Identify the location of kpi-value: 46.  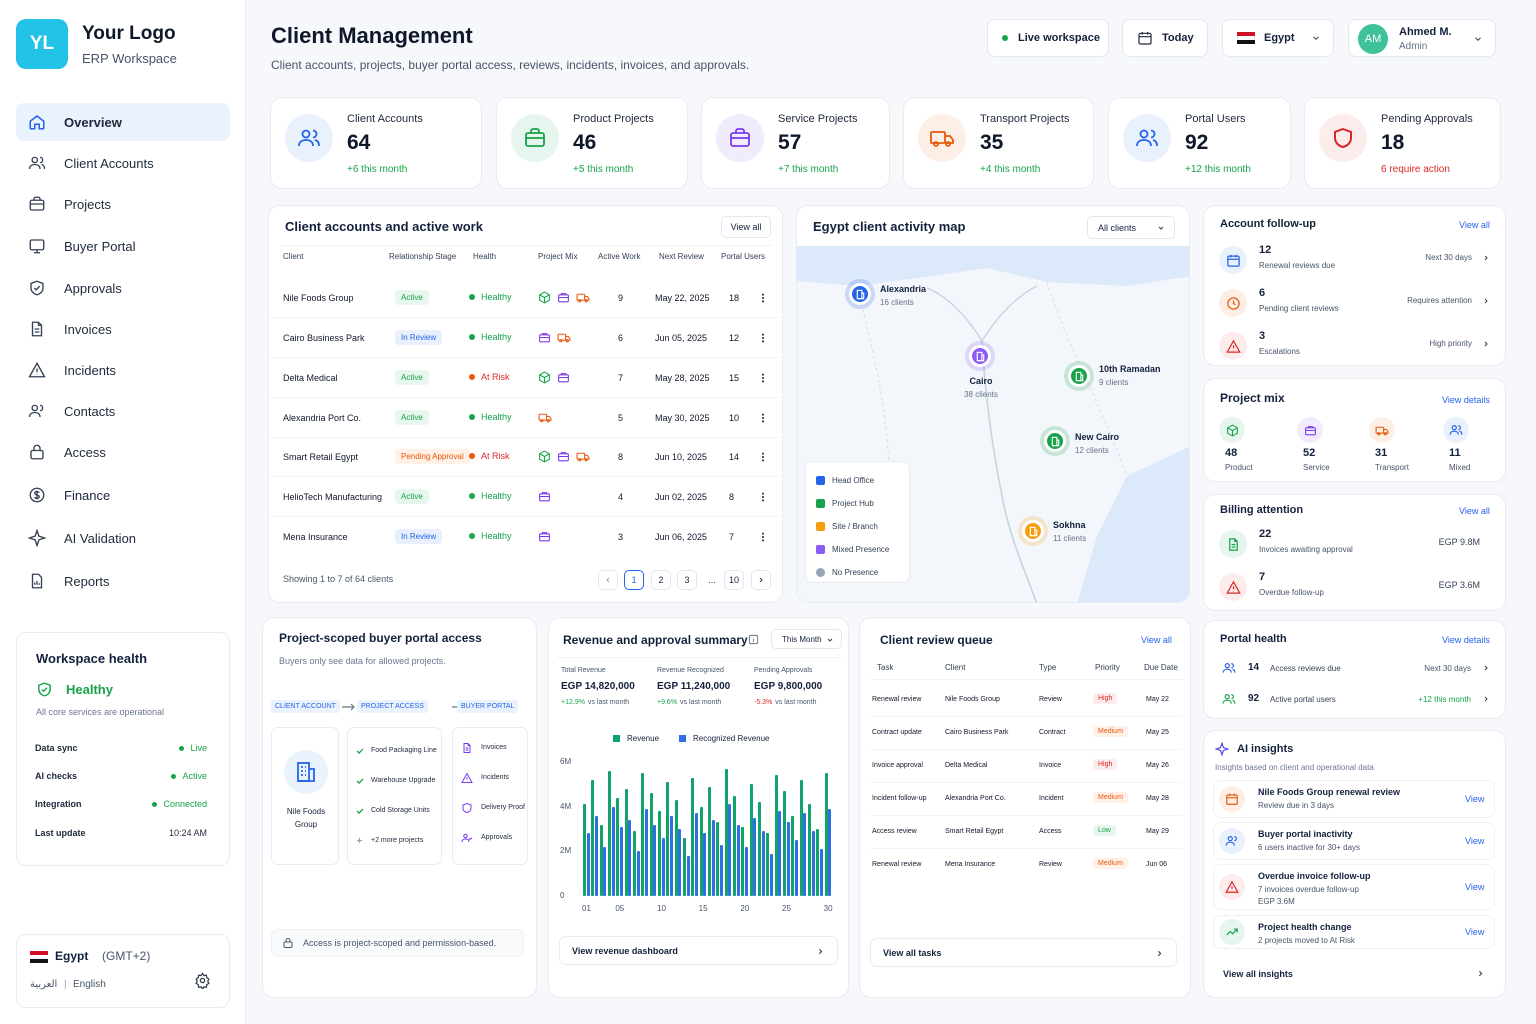
(585, 142).